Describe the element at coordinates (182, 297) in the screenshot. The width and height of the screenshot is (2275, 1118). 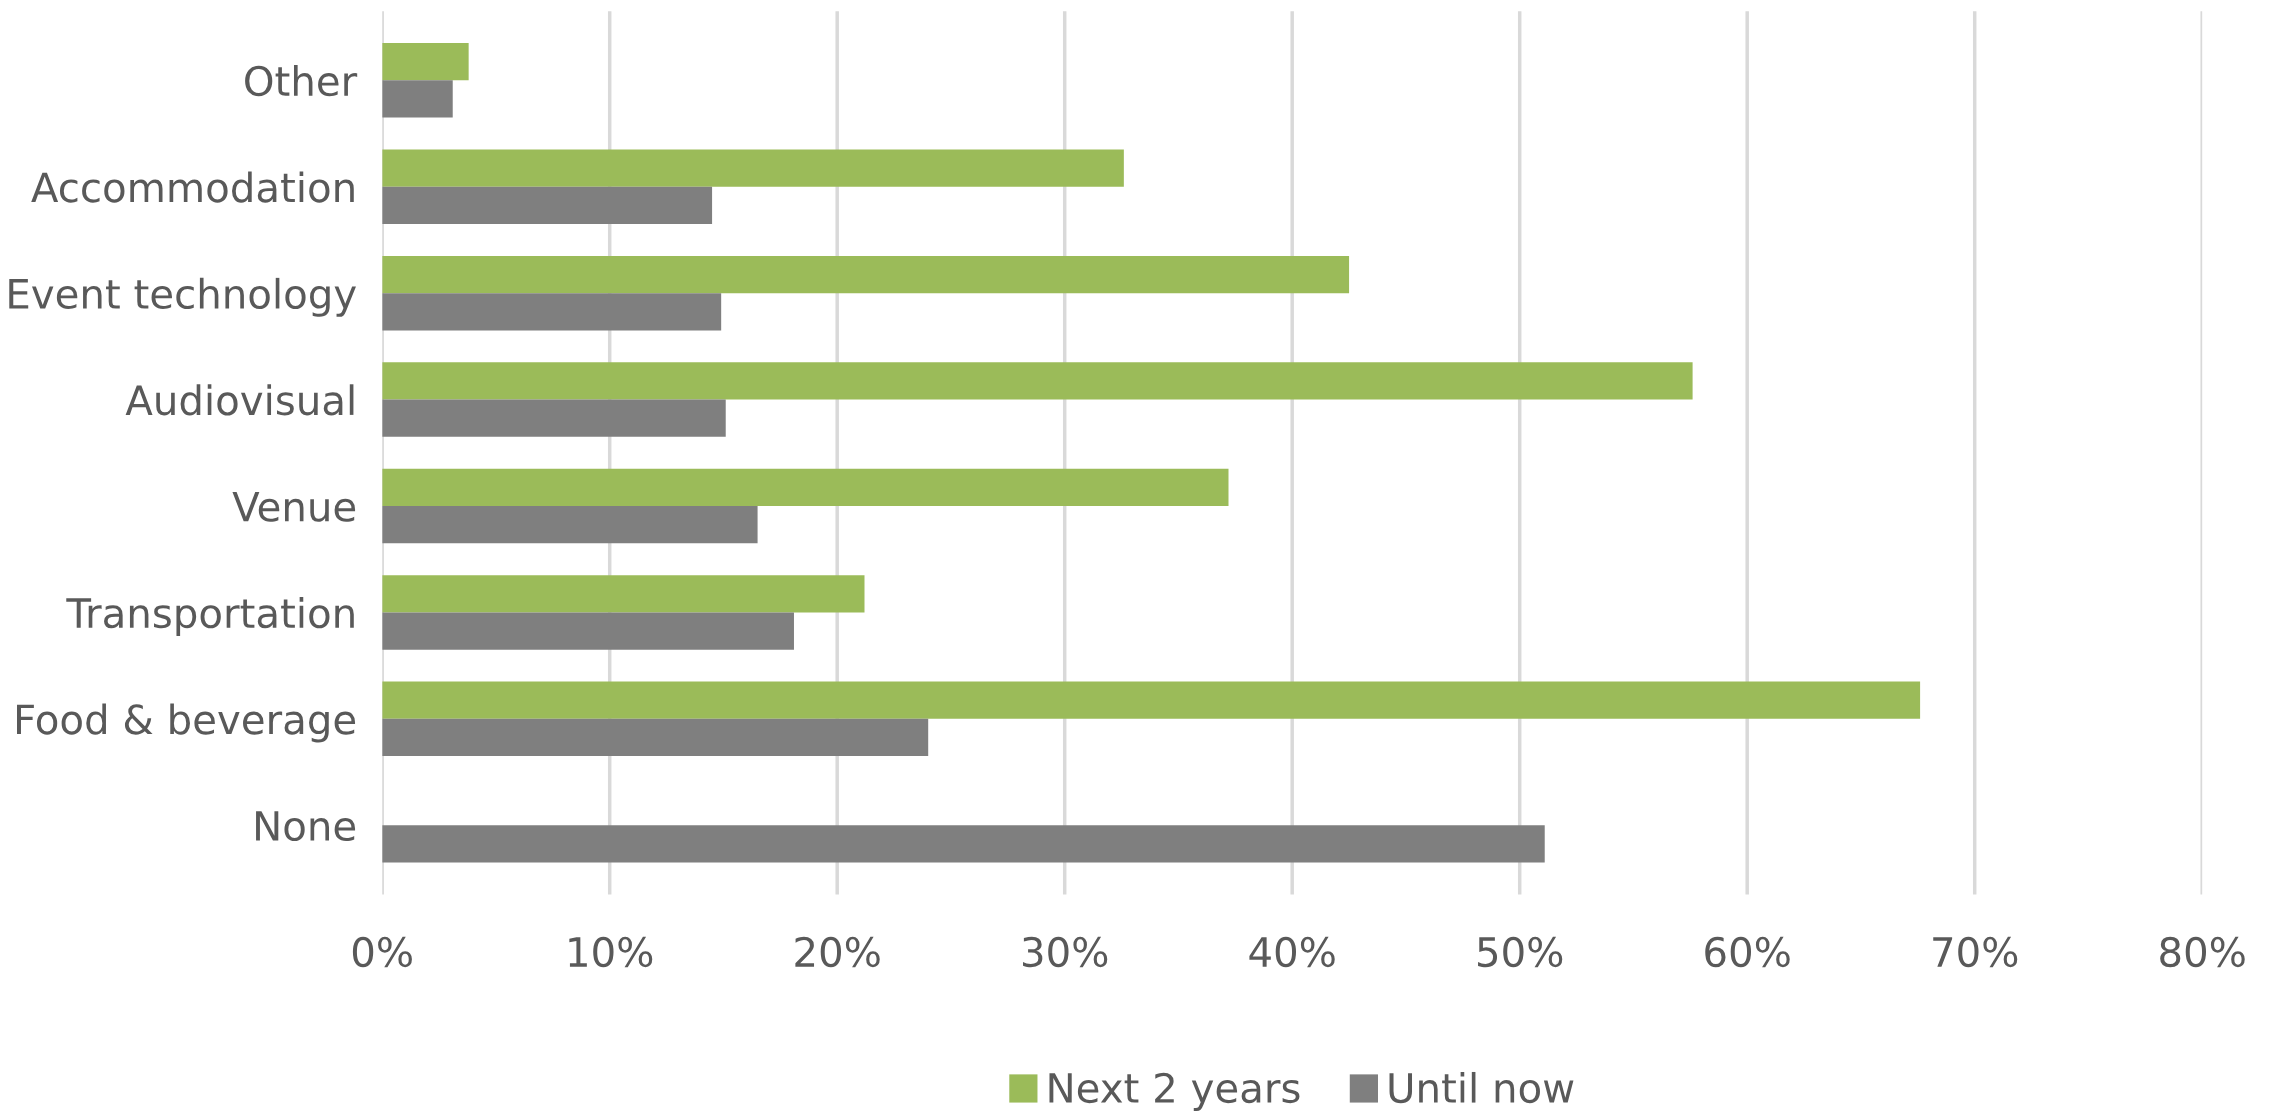
I see `y-tick-label: Event technology` at that location.